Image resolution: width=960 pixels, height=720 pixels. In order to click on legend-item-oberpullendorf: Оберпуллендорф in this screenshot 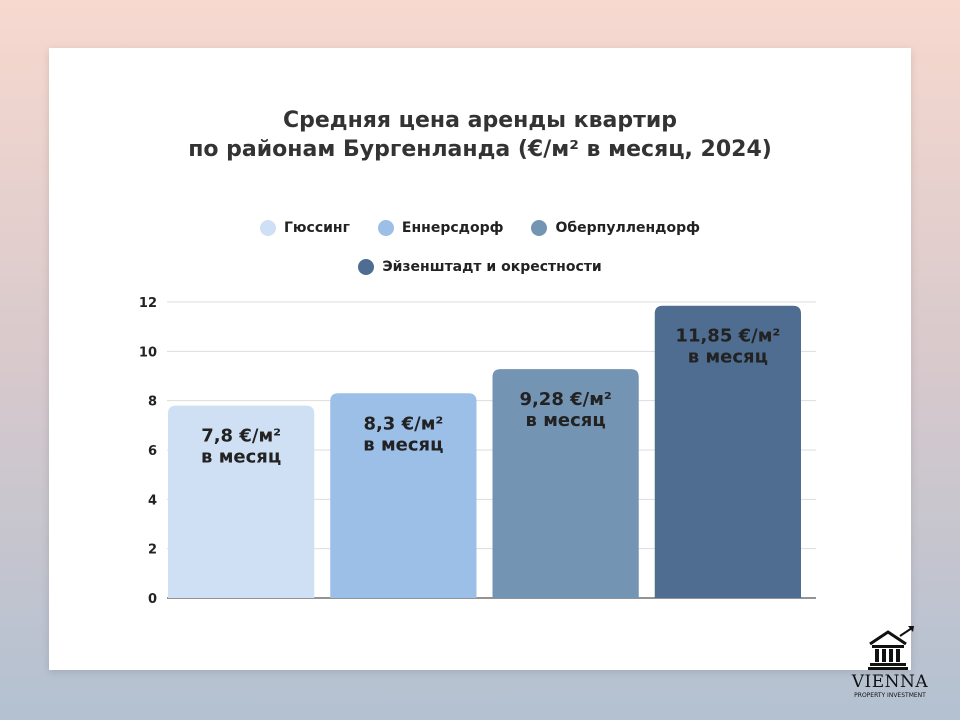, I will do `click(615, 228)`.